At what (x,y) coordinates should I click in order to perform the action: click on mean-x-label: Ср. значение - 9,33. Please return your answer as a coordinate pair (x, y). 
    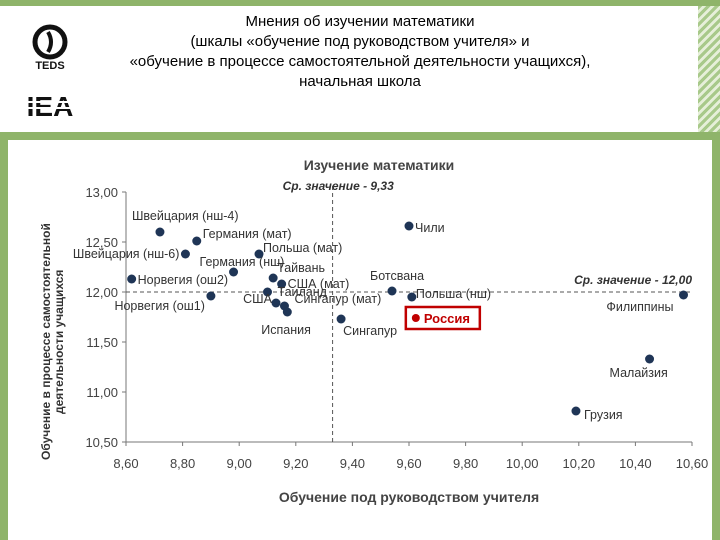
    Looking at the image, I should click on (339, 186).